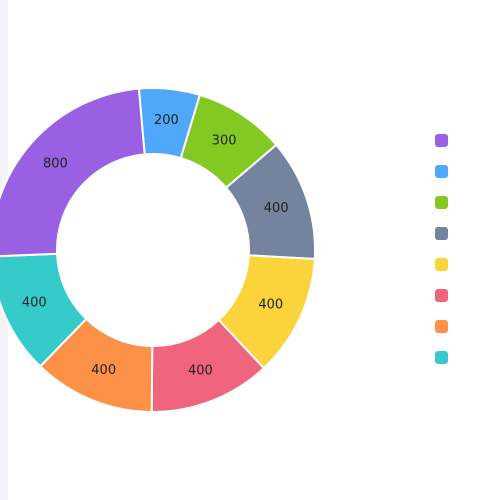 The width and height of the screenshot is (500, 500). Describe the element at coordinates (200, 371) in the screenshot. I see `slice-value-label-4: 400` at that location.